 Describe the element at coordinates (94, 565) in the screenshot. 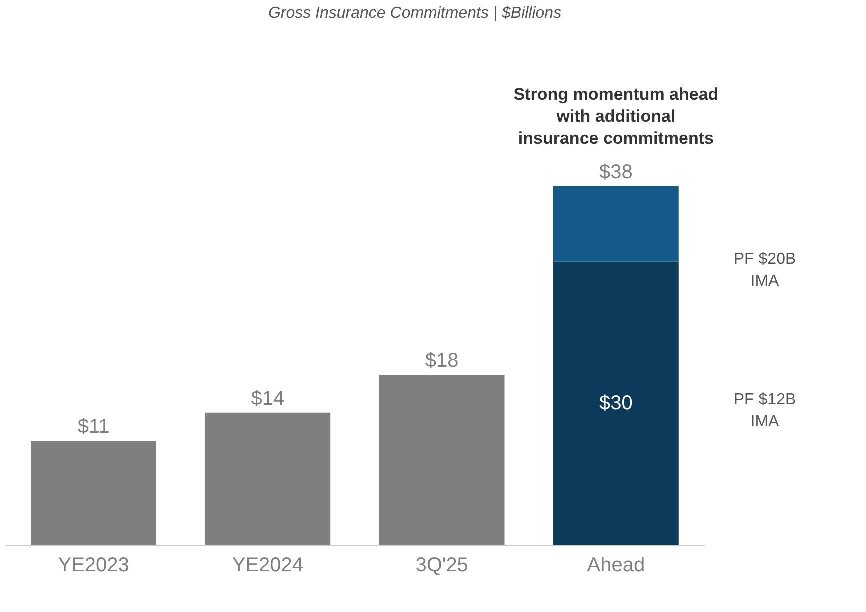

I see `x-tick-label: YE2023` at that location.